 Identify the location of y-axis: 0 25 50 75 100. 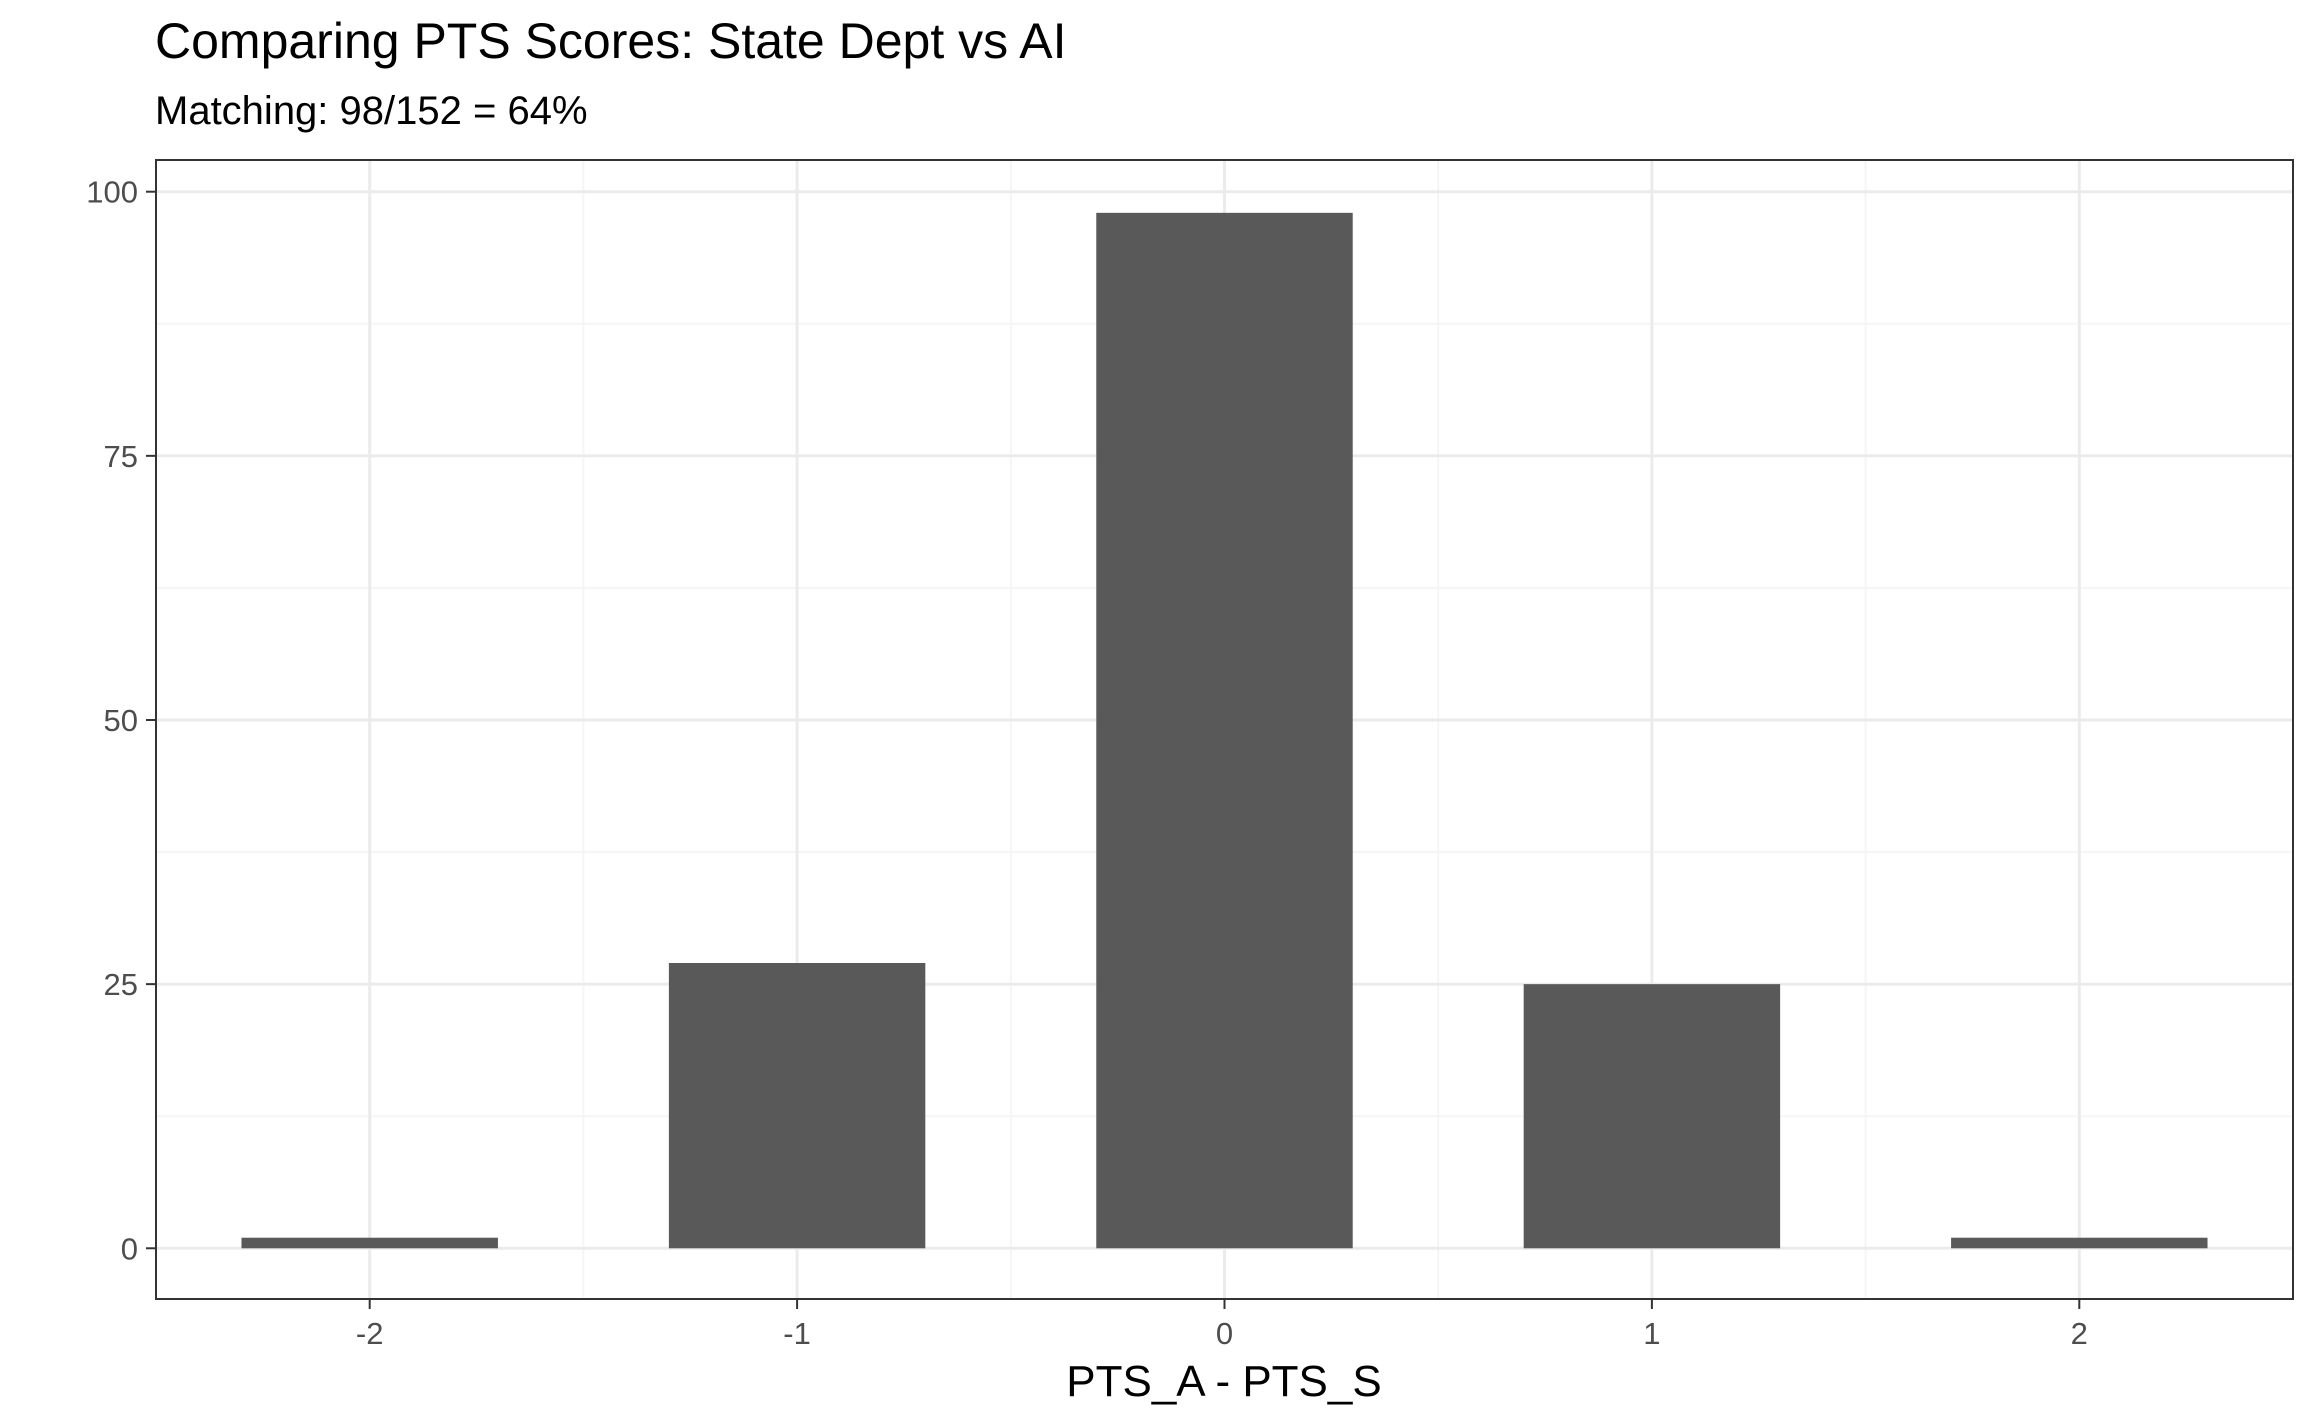
(121, 720).